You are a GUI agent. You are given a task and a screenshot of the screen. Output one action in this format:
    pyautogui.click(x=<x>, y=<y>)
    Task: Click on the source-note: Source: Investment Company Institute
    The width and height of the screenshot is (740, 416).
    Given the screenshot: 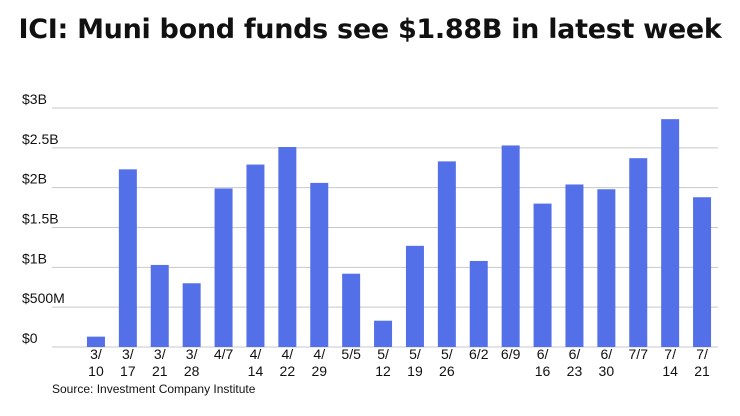 What is the action you would take?
    pyautogui.click(x=154, y=389)
    